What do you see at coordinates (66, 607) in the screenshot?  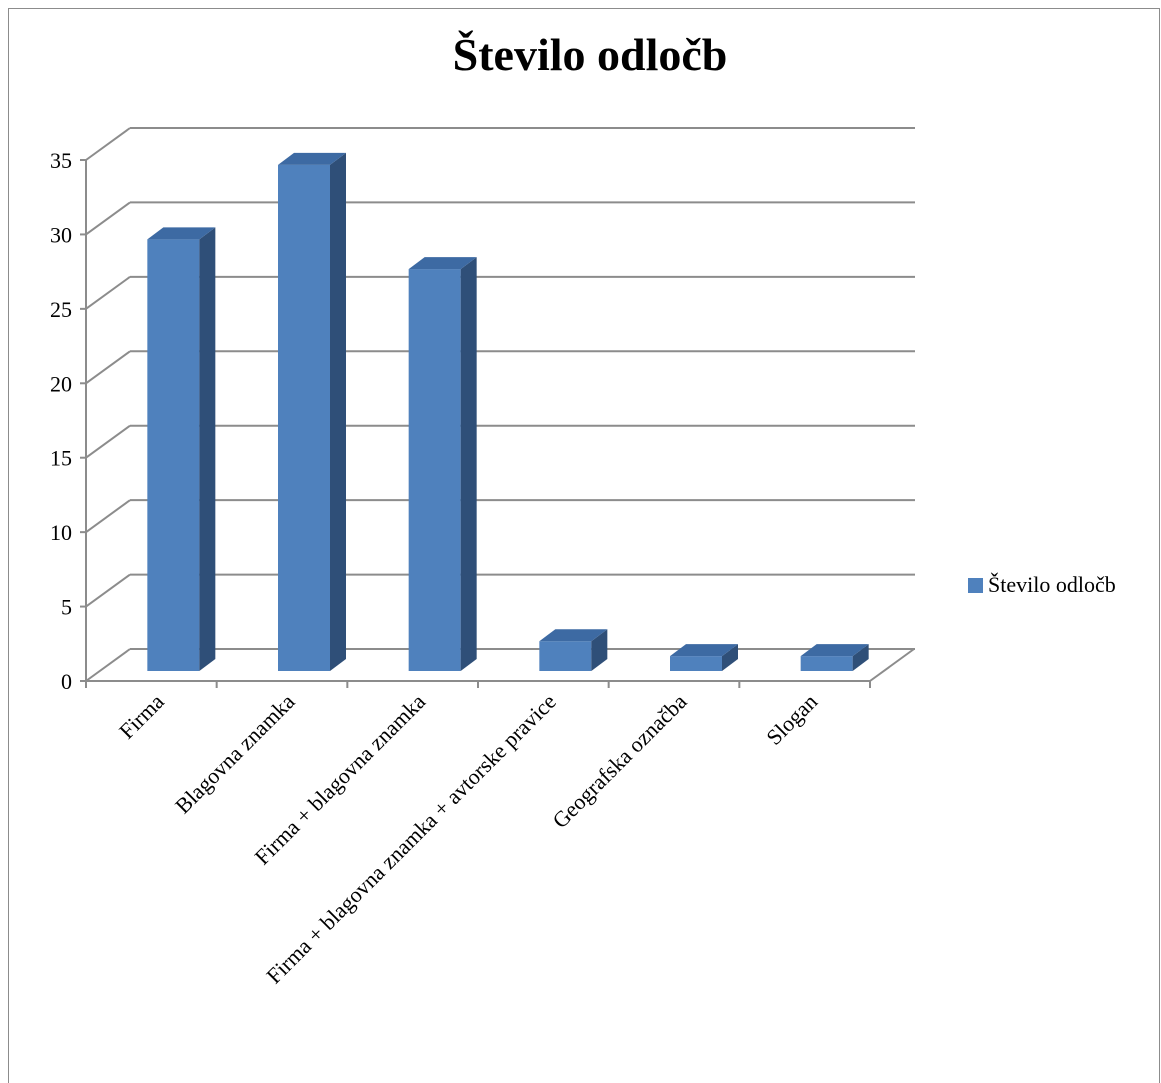 I see `y-tick-label: 5` at bounding box center [66, 607].